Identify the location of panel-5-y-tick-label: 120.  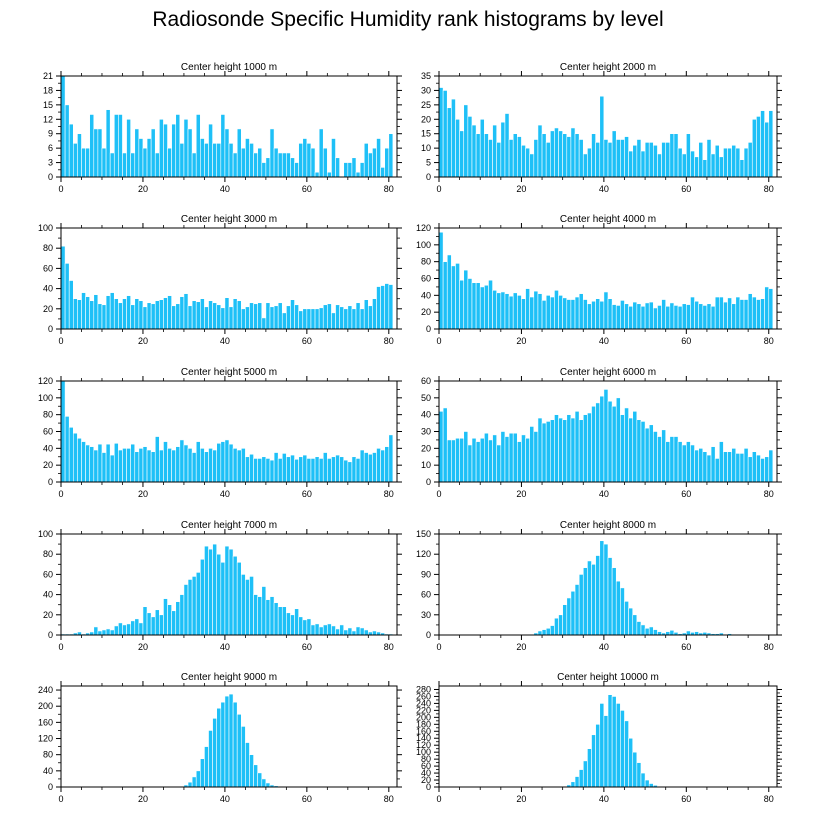
(45, 381).